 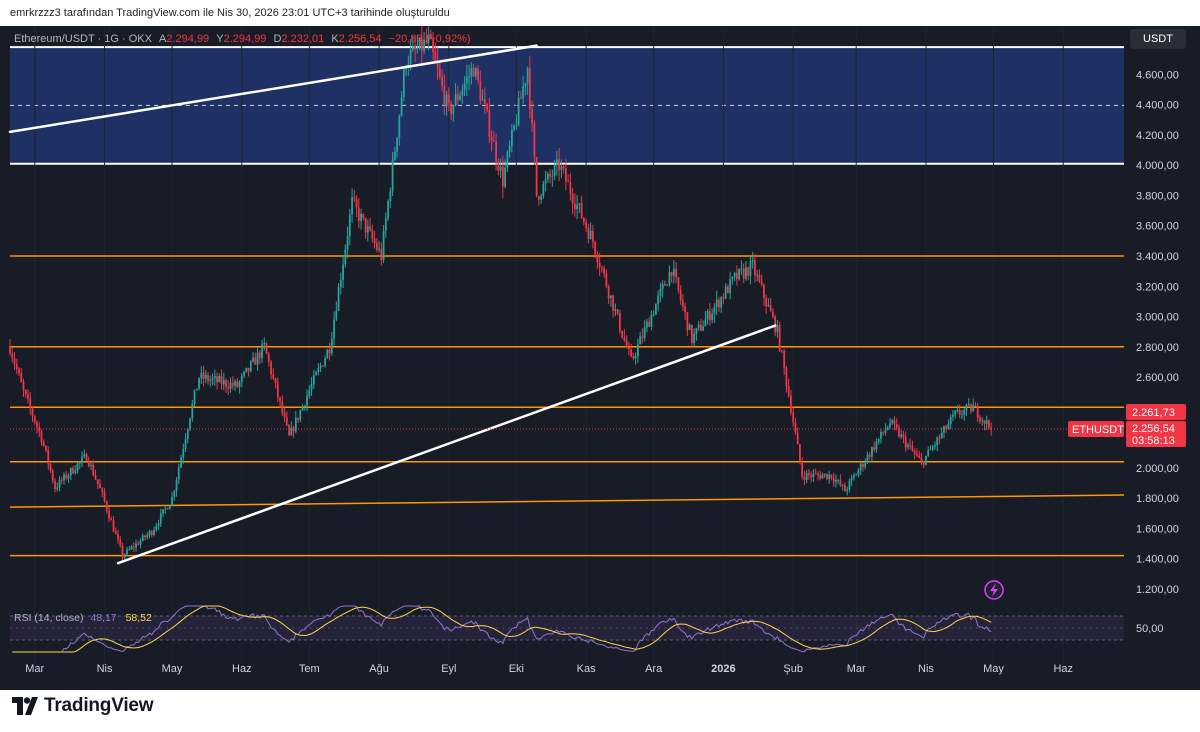 What do you see at coordinates (83, 705) in the screenshot?
I see `tradingview-branding: TradingView` at bounding box center [83, 705].